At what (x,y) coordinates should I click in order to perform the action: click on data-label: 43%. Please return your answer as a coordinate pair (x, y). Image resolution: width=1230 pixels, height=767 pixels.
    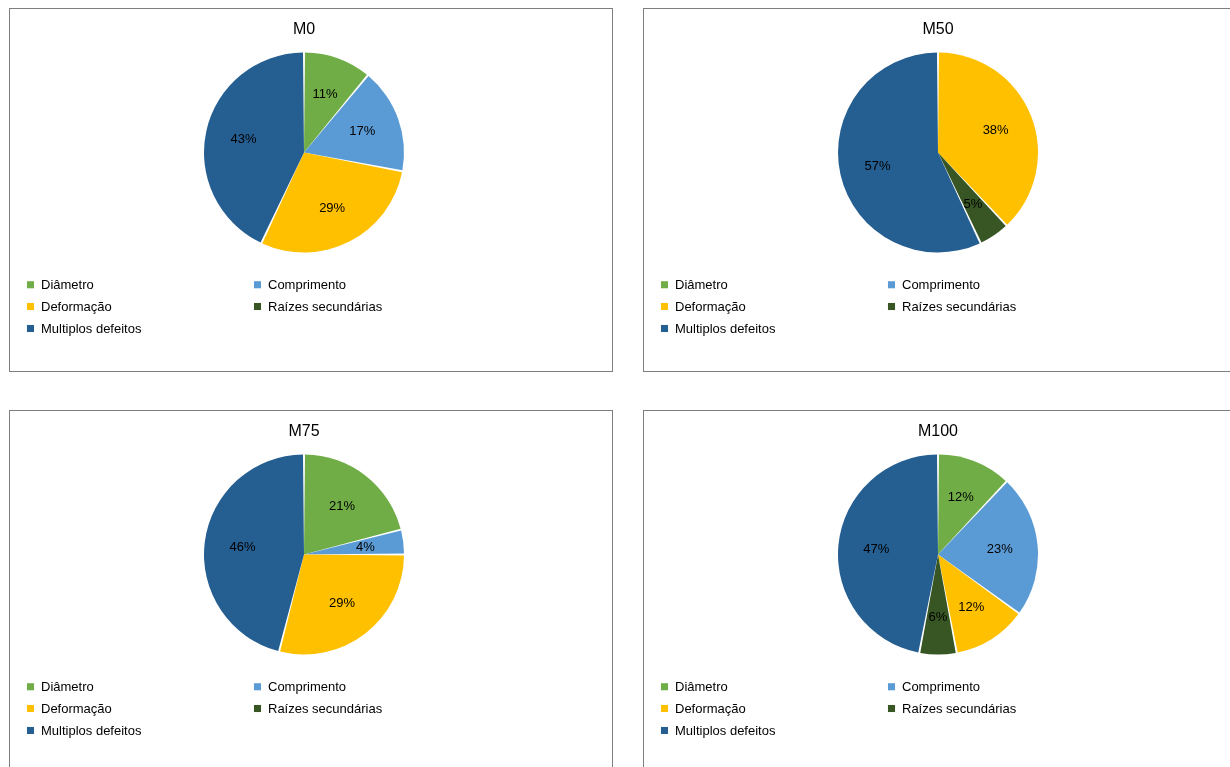
    Looking at the image, I should click on (243, 138).